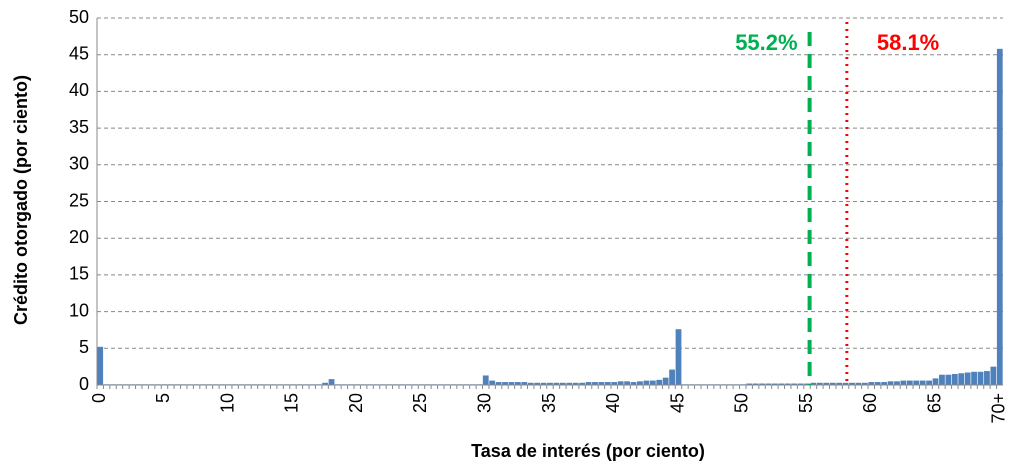  I want to click on x-tick-label: 35, so click(549, 403).